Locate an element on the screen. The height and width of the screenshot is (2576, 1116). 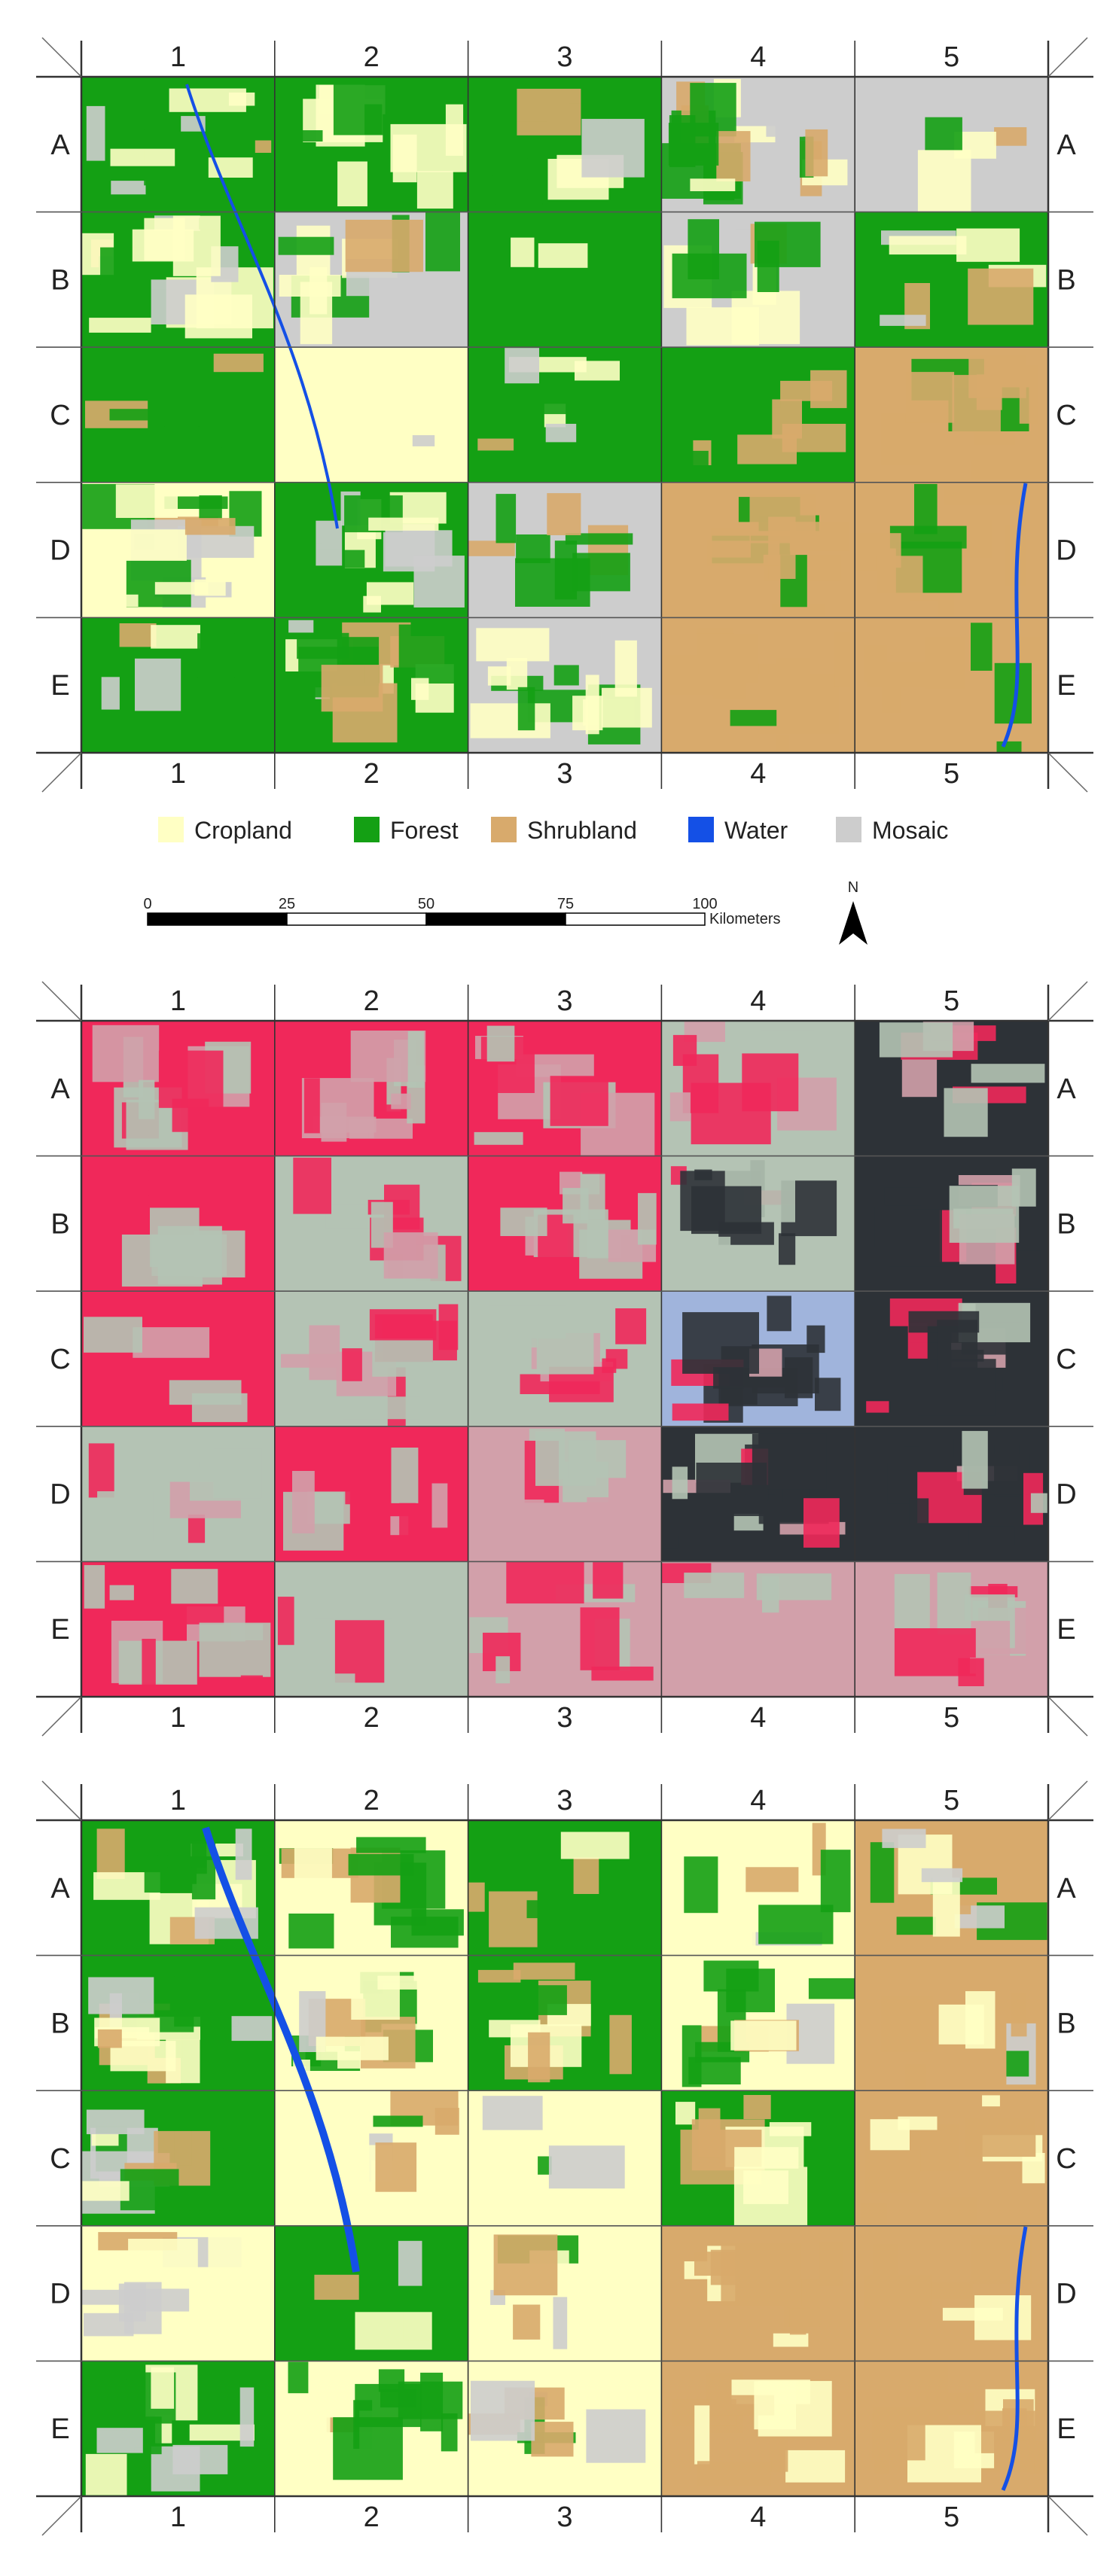
scale-bar-tick-label: 75 is located at coordinates (565, 904).